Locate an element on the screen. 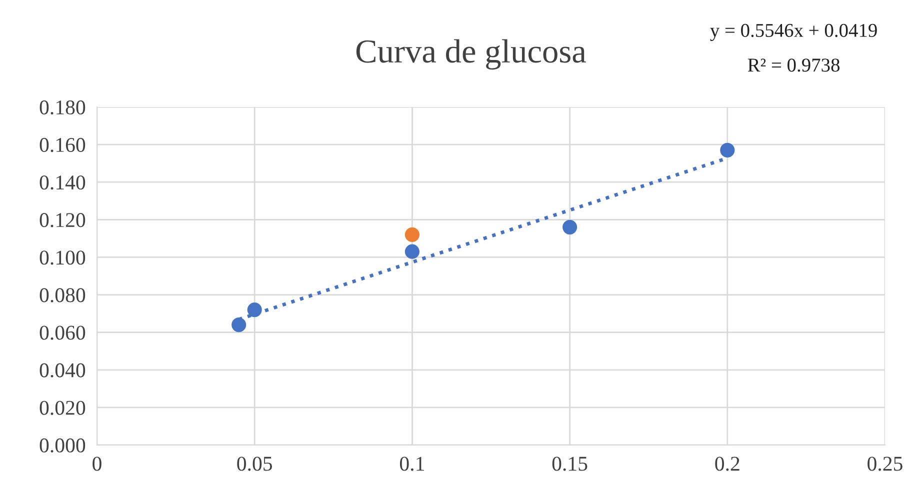 This screenshot has width=923, height=495. y-tick-label: 0.080 is located at coordinates (63, 295).